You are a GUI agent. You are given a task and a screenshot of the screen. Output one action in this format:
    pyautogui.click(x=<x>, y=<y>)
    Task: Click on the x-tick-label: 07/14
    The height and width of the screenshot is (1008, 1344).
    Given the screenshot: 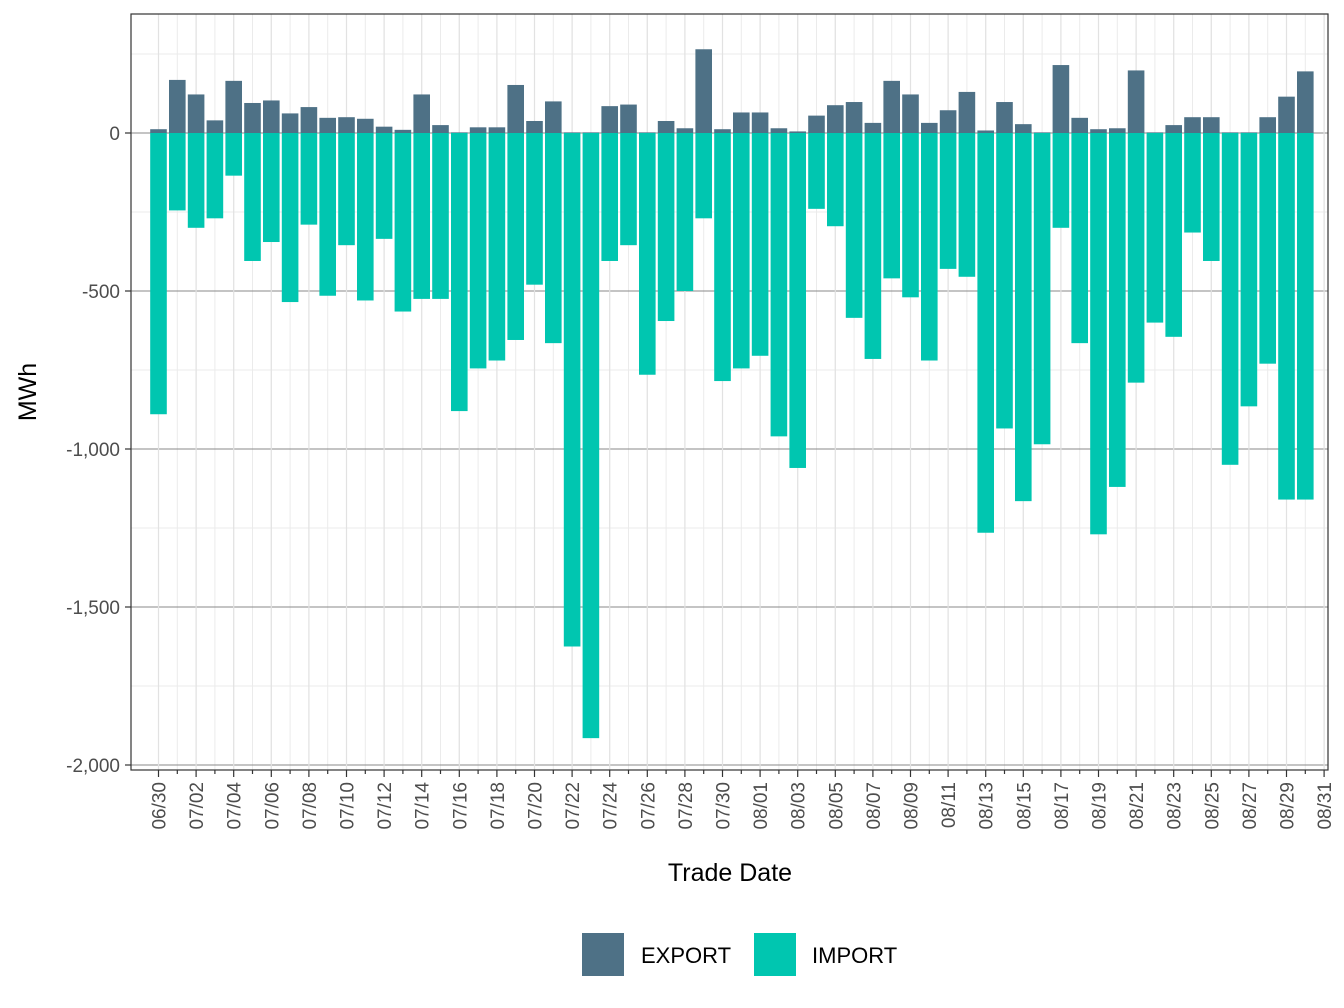 What is the action you would take?
    pyautogui.click(x=423, y=806)
    